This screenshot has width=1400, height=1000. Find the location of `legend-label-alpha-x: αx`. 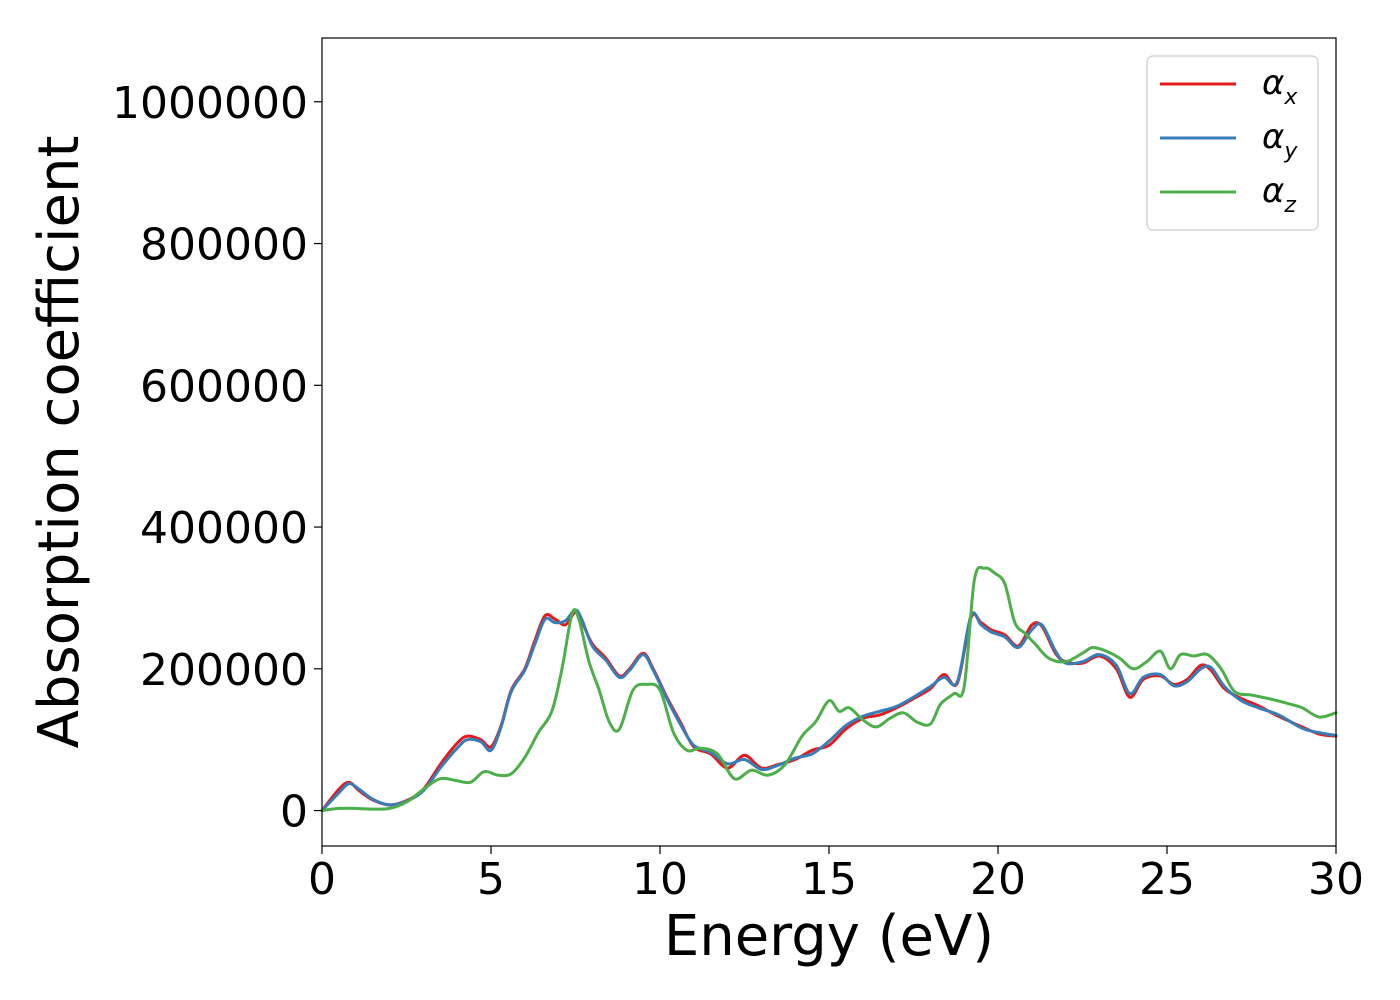

legend-label-alpha-x: αx is located at coordinates (1280, 86).